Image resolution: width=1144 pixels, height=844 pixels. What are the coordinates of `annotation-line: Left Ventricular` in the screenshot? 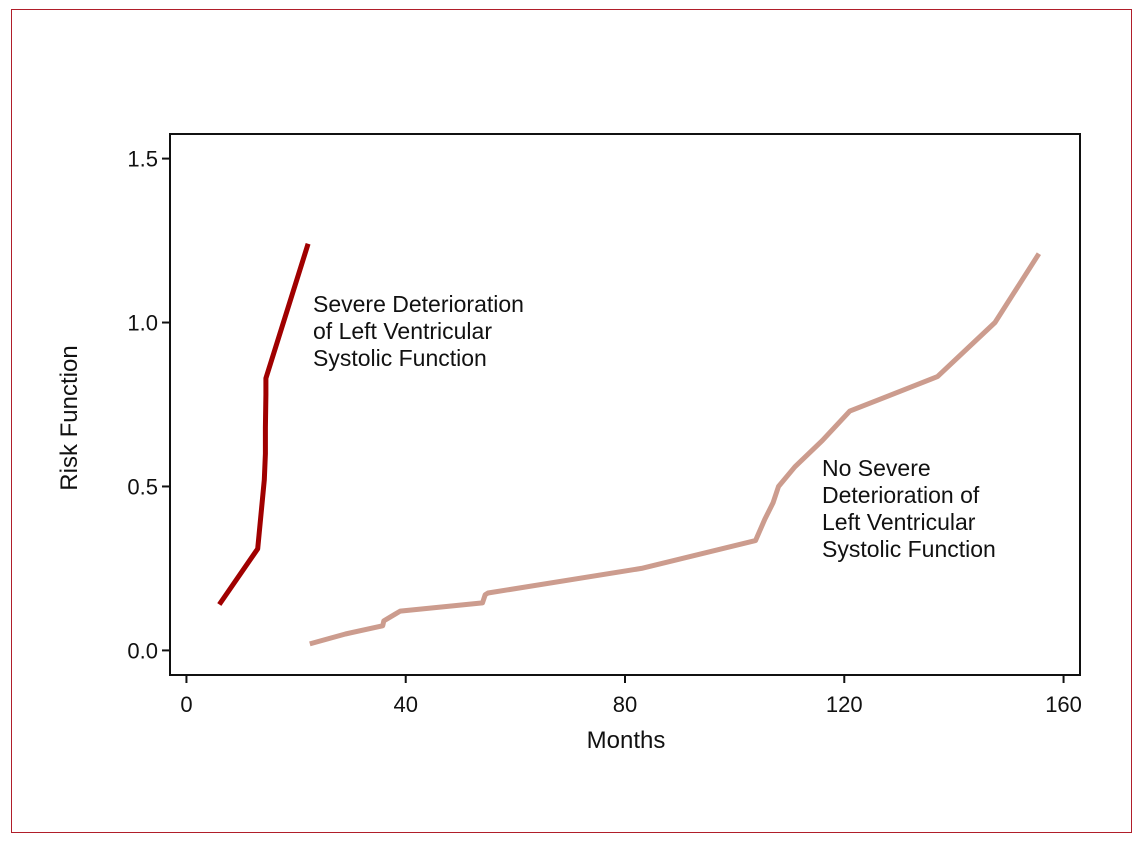 It's located at (899, 522).